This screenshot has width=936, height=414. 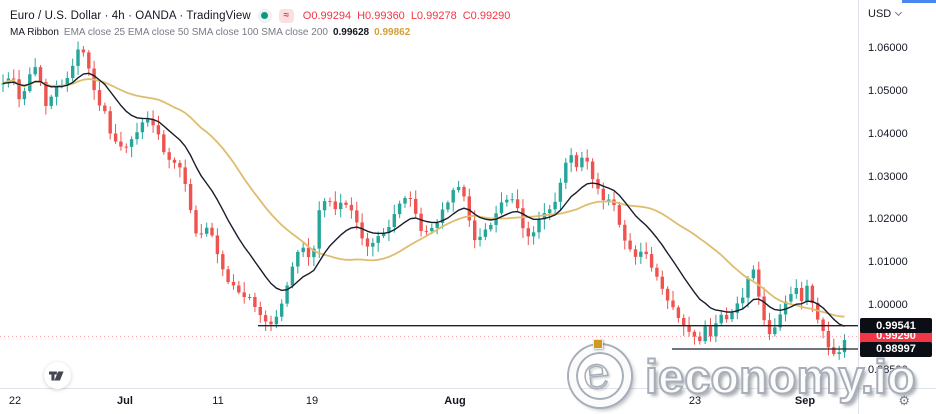 What do you see at coordinates (286, 15) in the screenshot?
I see `flag-icon: ≈` at bounding box center [286, 15].